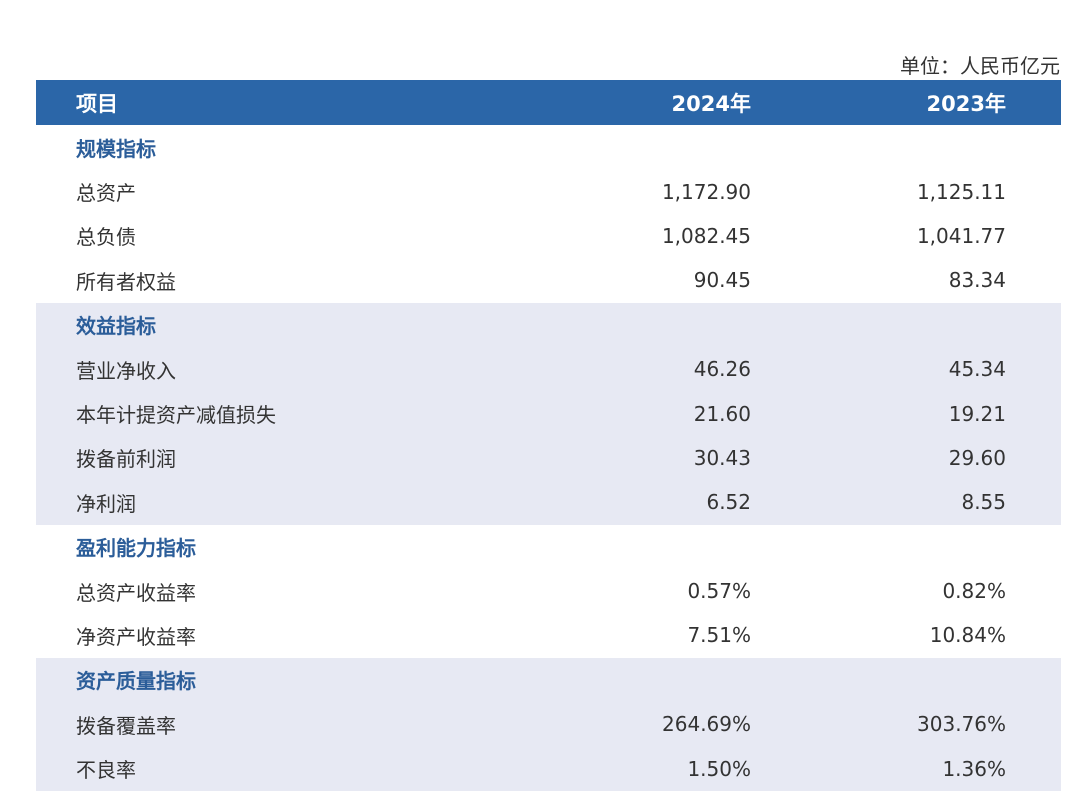  What do you see at coordinates (711, 103) in the screenshot?
I see `header-2024: 2024年` at bounding box center [711, 103].